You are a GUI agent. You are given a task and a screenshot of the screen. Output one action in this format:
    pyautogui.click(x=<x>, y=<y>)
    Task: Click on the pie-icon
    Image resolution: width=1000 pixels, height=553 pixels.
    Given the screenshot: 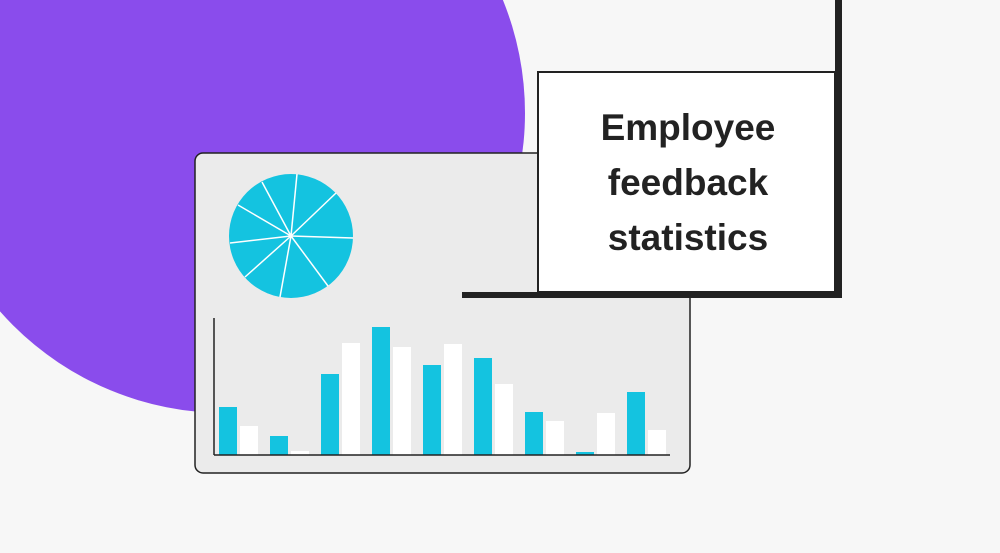 What is the action you would take?
    pyautogui.click(x=291, y=235)
    